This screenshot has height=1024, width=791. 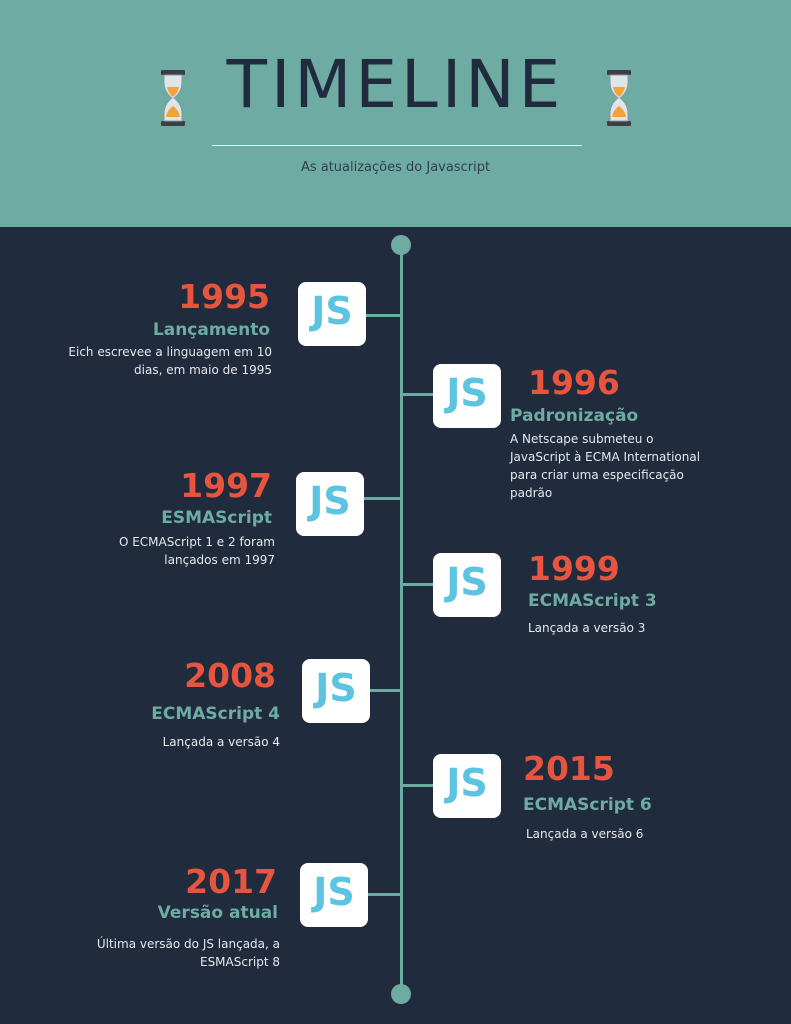 I want to click on title-divider, so click(x=397, y=145).